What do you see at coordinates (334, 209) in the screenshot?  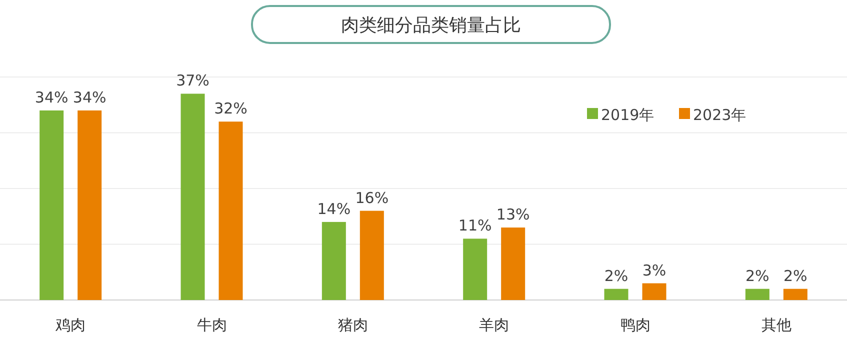 I see `data-label: 14%` at bounding box center [334, 209].